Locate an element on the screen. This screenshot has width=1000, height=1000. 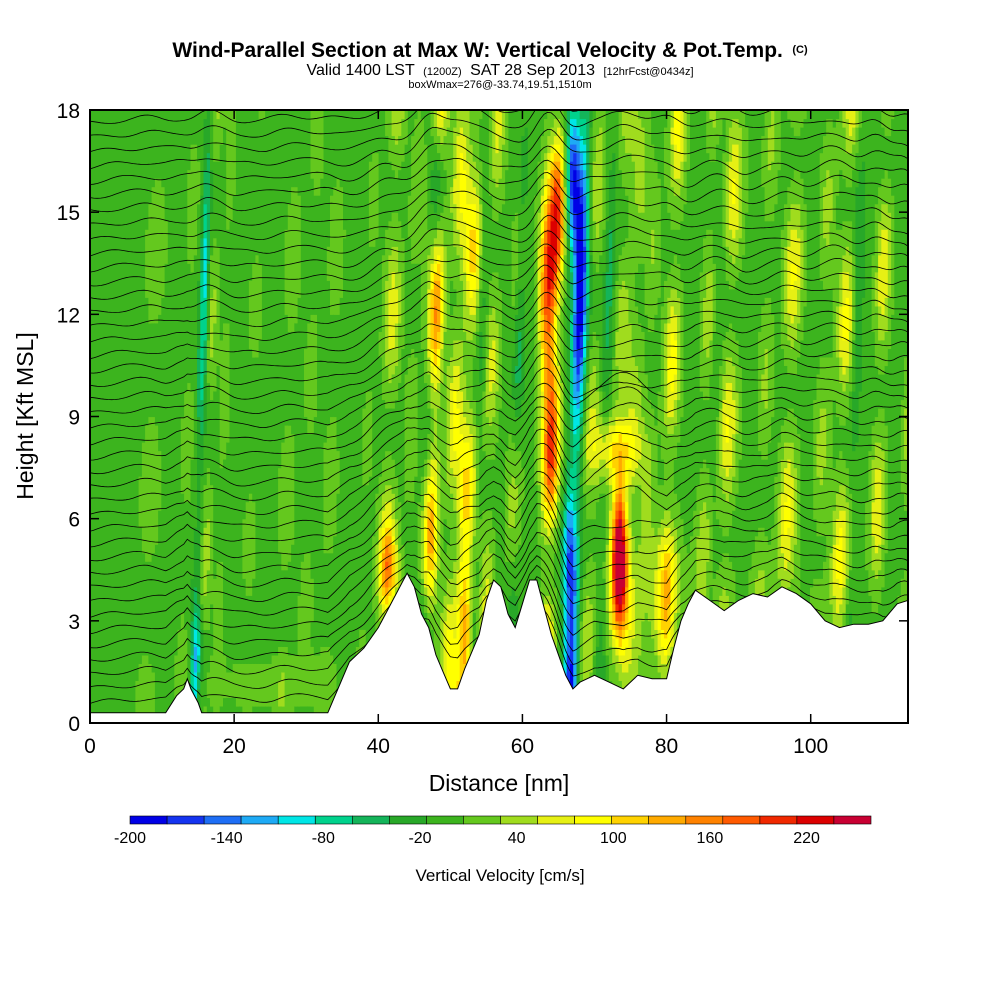
colorbar-tick-label: 160 is located at coordinates (710, 838).